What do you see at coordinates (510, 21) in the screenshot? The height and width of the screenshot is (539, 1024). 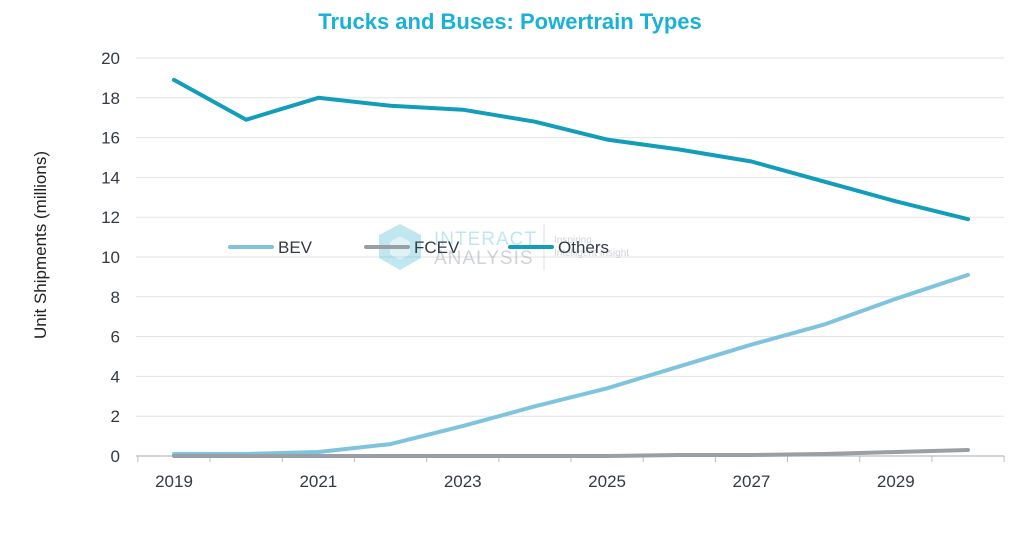 I see `chart-title: Trucks and Buses: Powertrain Types` at bounding box center [510, 21].